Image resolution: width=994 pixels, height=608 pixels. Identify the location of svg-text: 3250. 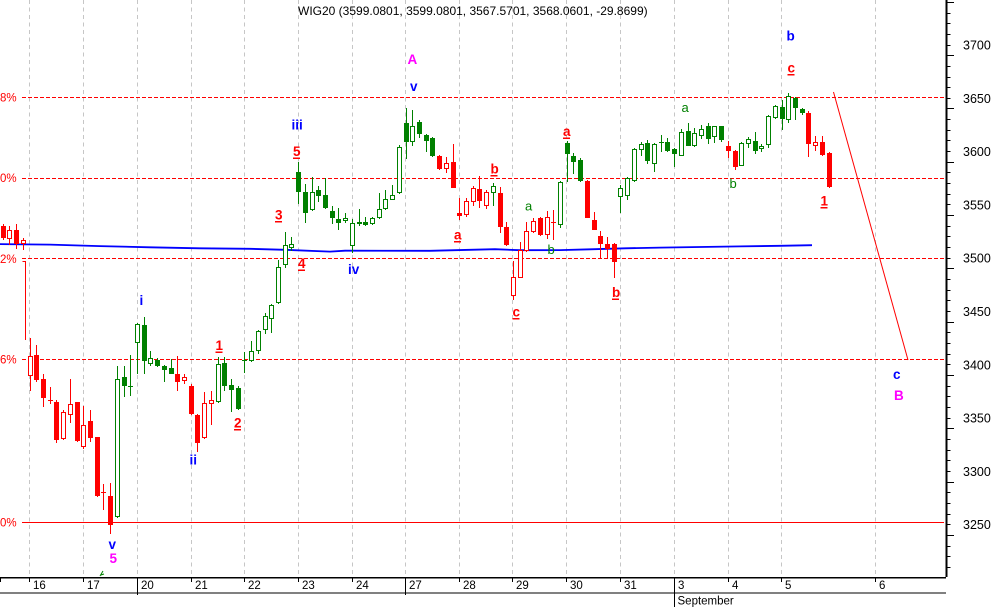
(977, 525).